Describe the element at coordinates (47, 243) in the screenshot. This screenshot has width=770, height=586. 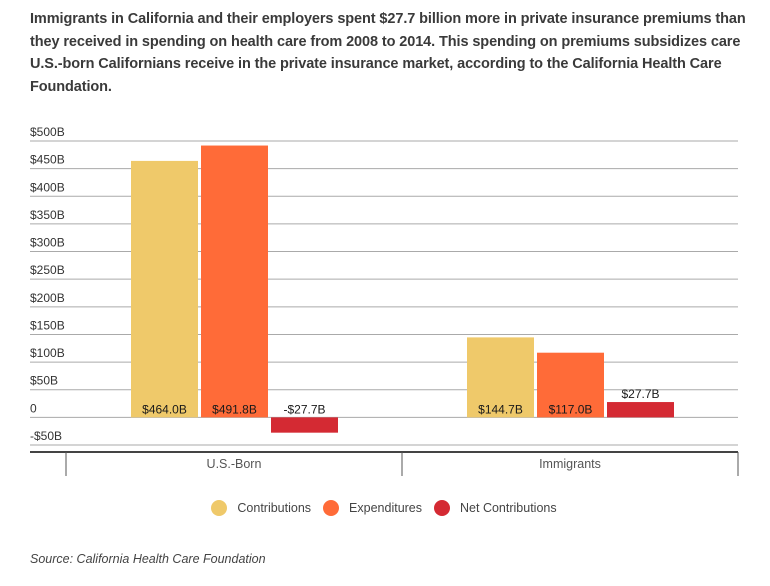
I see `y-tick-label: $300B` at that location.